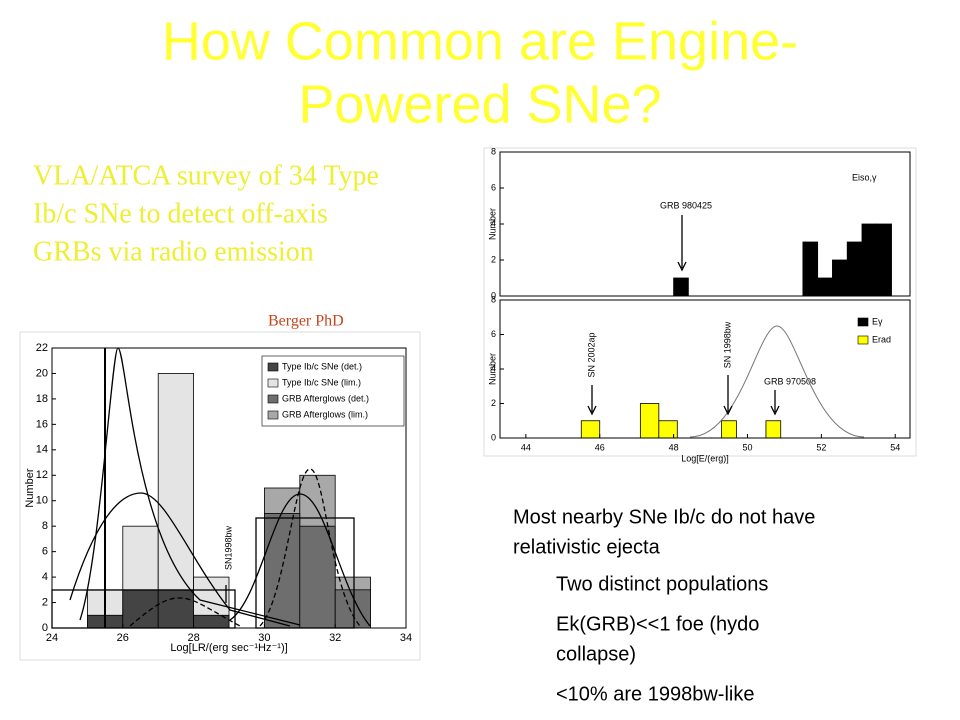 The image size is (960, 720). Describe the element at coordinates (42, 348) in the screenshot. I see `y-tick-label: 22` at that location.